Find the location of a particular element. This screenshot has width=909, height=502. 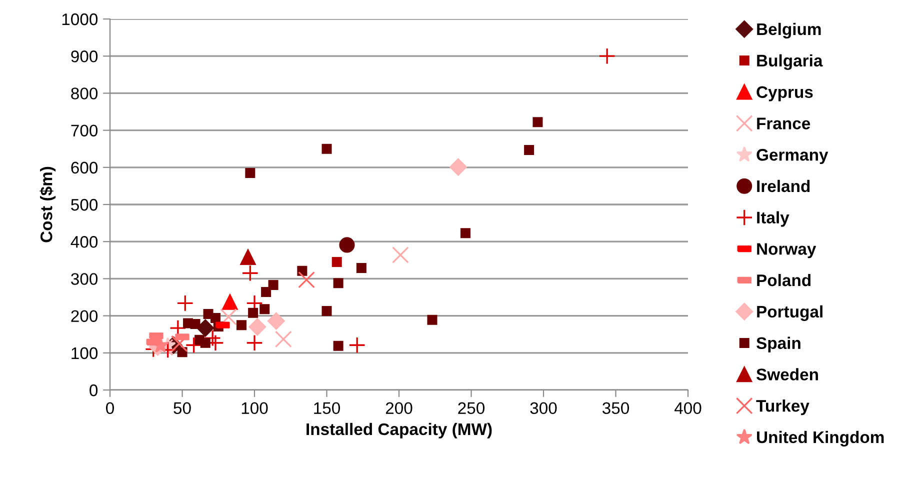

x-axis-title: Installed Capacity (MW) is located at coordinates (399, 430).